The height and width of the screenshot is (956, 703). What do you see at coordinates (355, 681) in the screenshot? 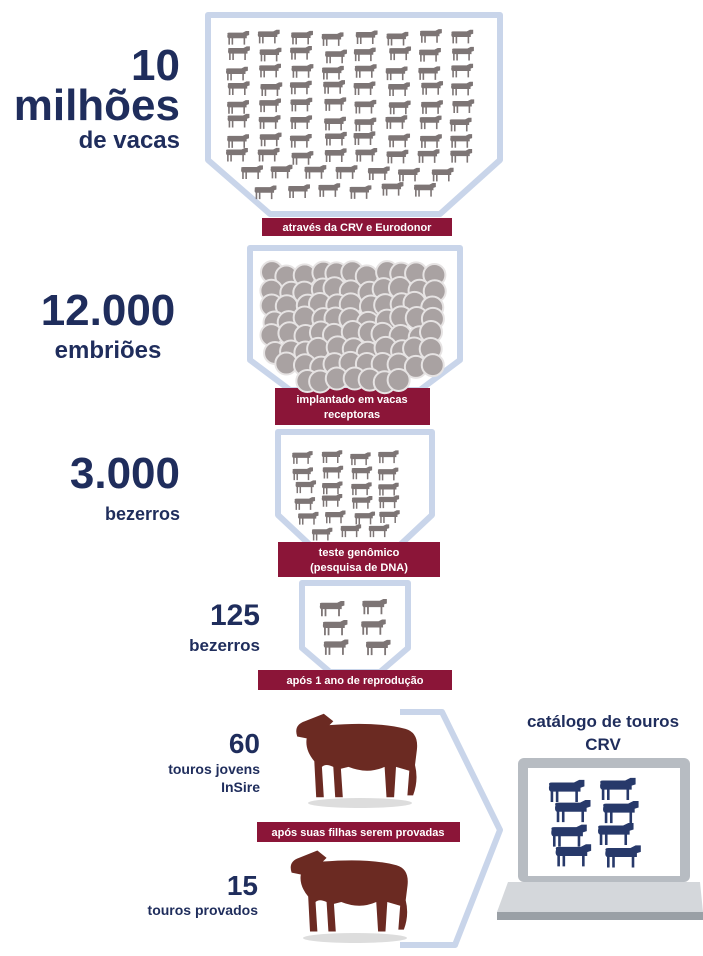
I see `banner-text: após 1 ano de reprodução` at bounding box center [355, 681].